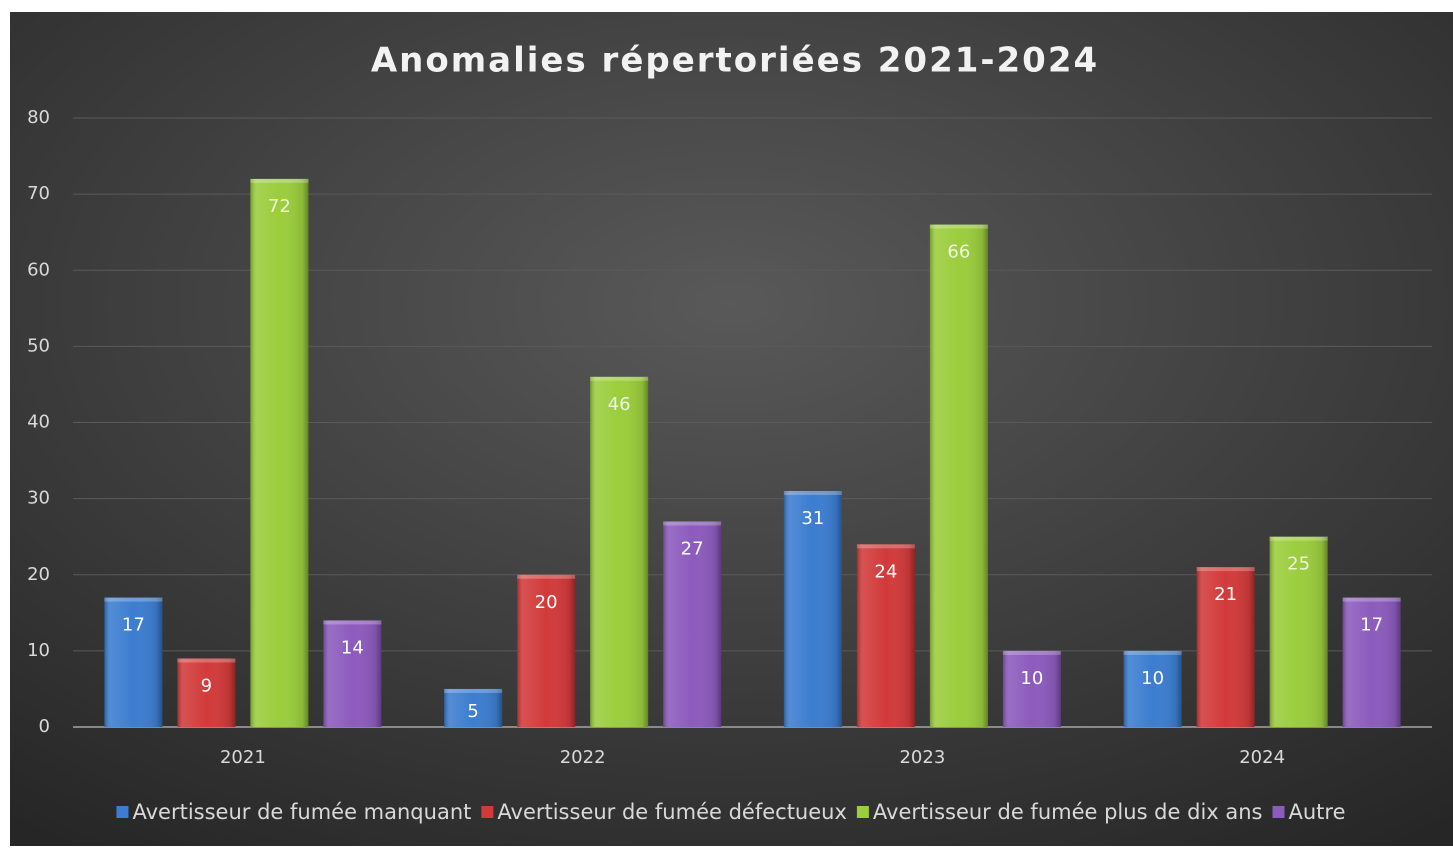 Image resolution: width=1453 pixels, height=850 pixels. Describe the element at coordinates (922, 757) in the screenshot. I see `x-tick-label: 2023` at that location.